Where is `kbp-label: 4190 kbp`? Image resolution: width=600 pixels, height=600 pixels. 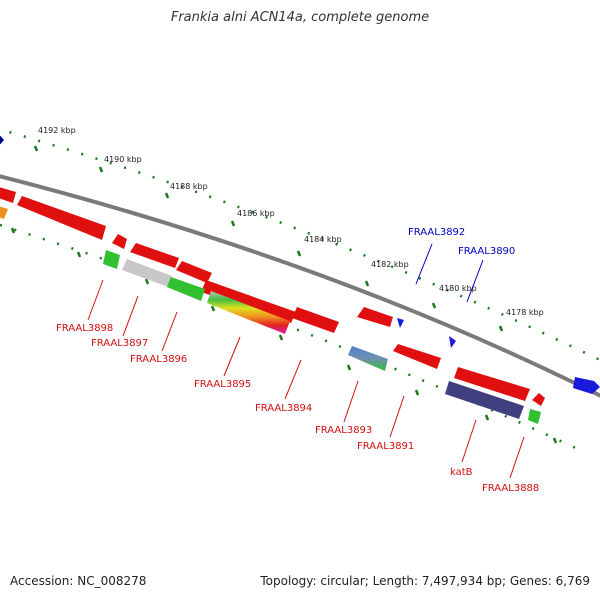
kbp-label: 4190 kbp is located at coordinates (123, 159).